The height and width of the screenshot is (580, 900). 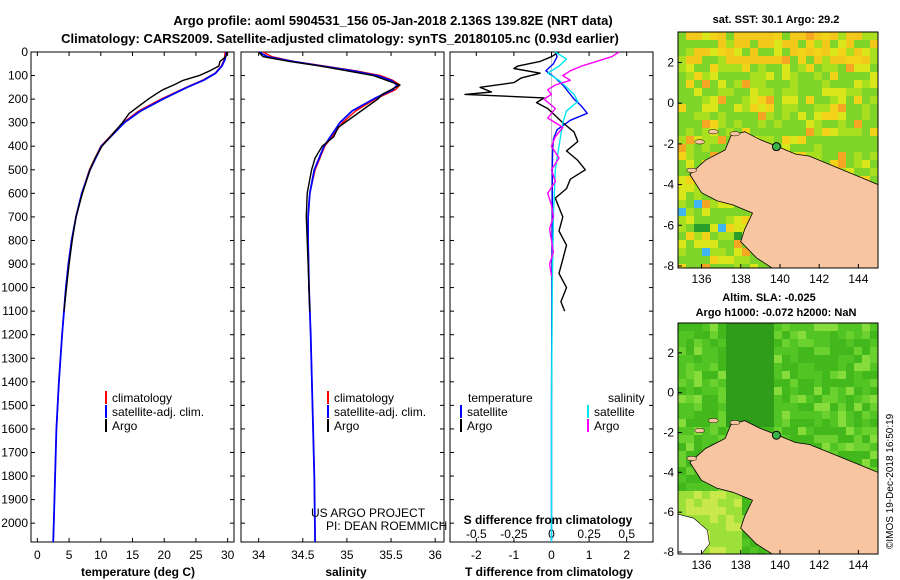 I want to click on depth-tick-label: 400, so click(x=18, y=146).